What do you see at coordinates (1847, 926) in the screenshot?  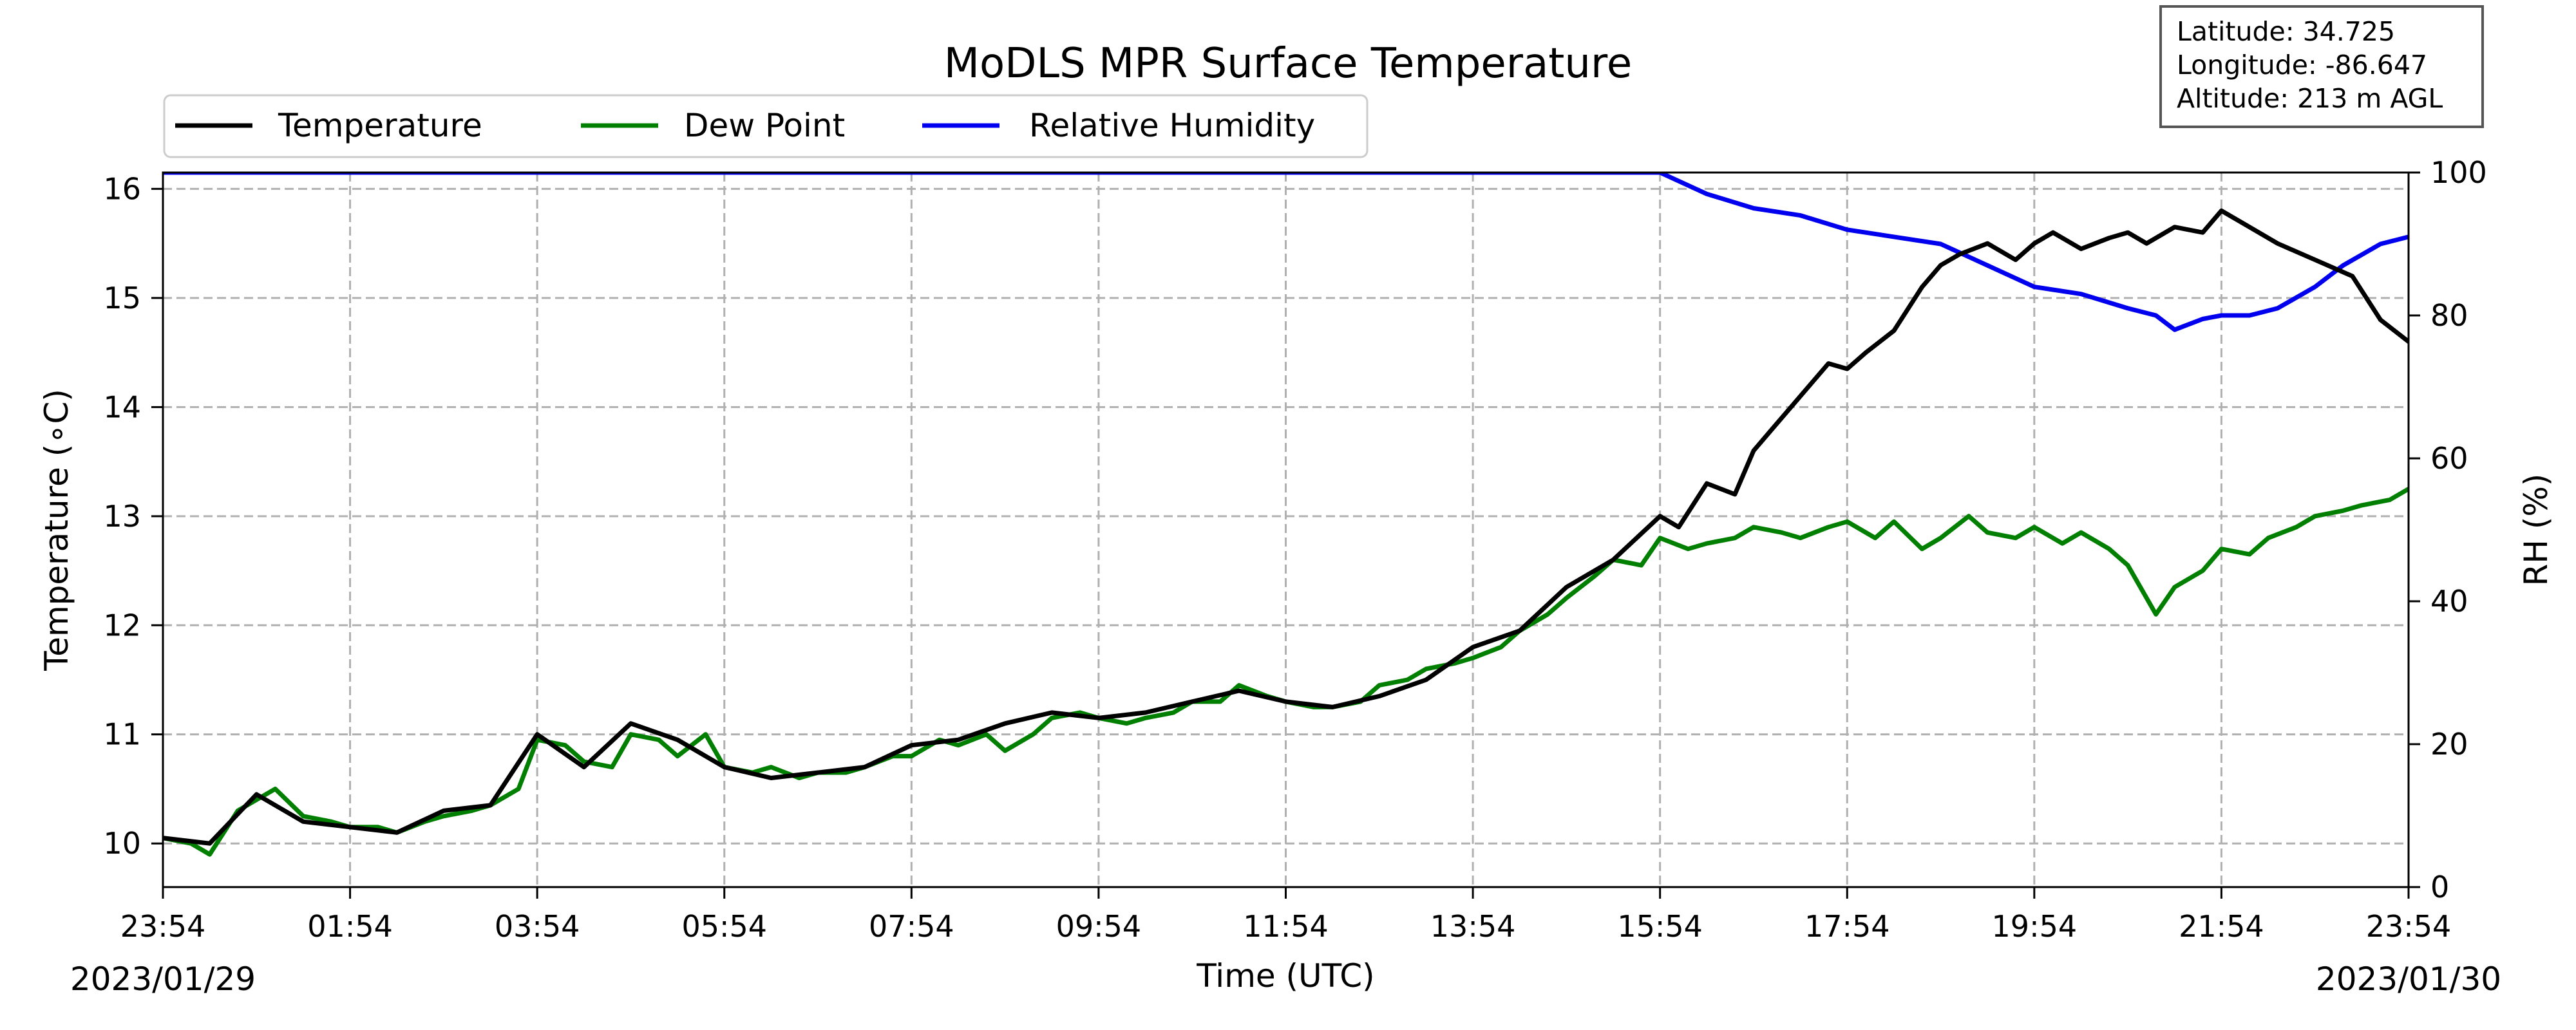 I see `x-tick-label: 17:54` at bounding box center [1847, 926].